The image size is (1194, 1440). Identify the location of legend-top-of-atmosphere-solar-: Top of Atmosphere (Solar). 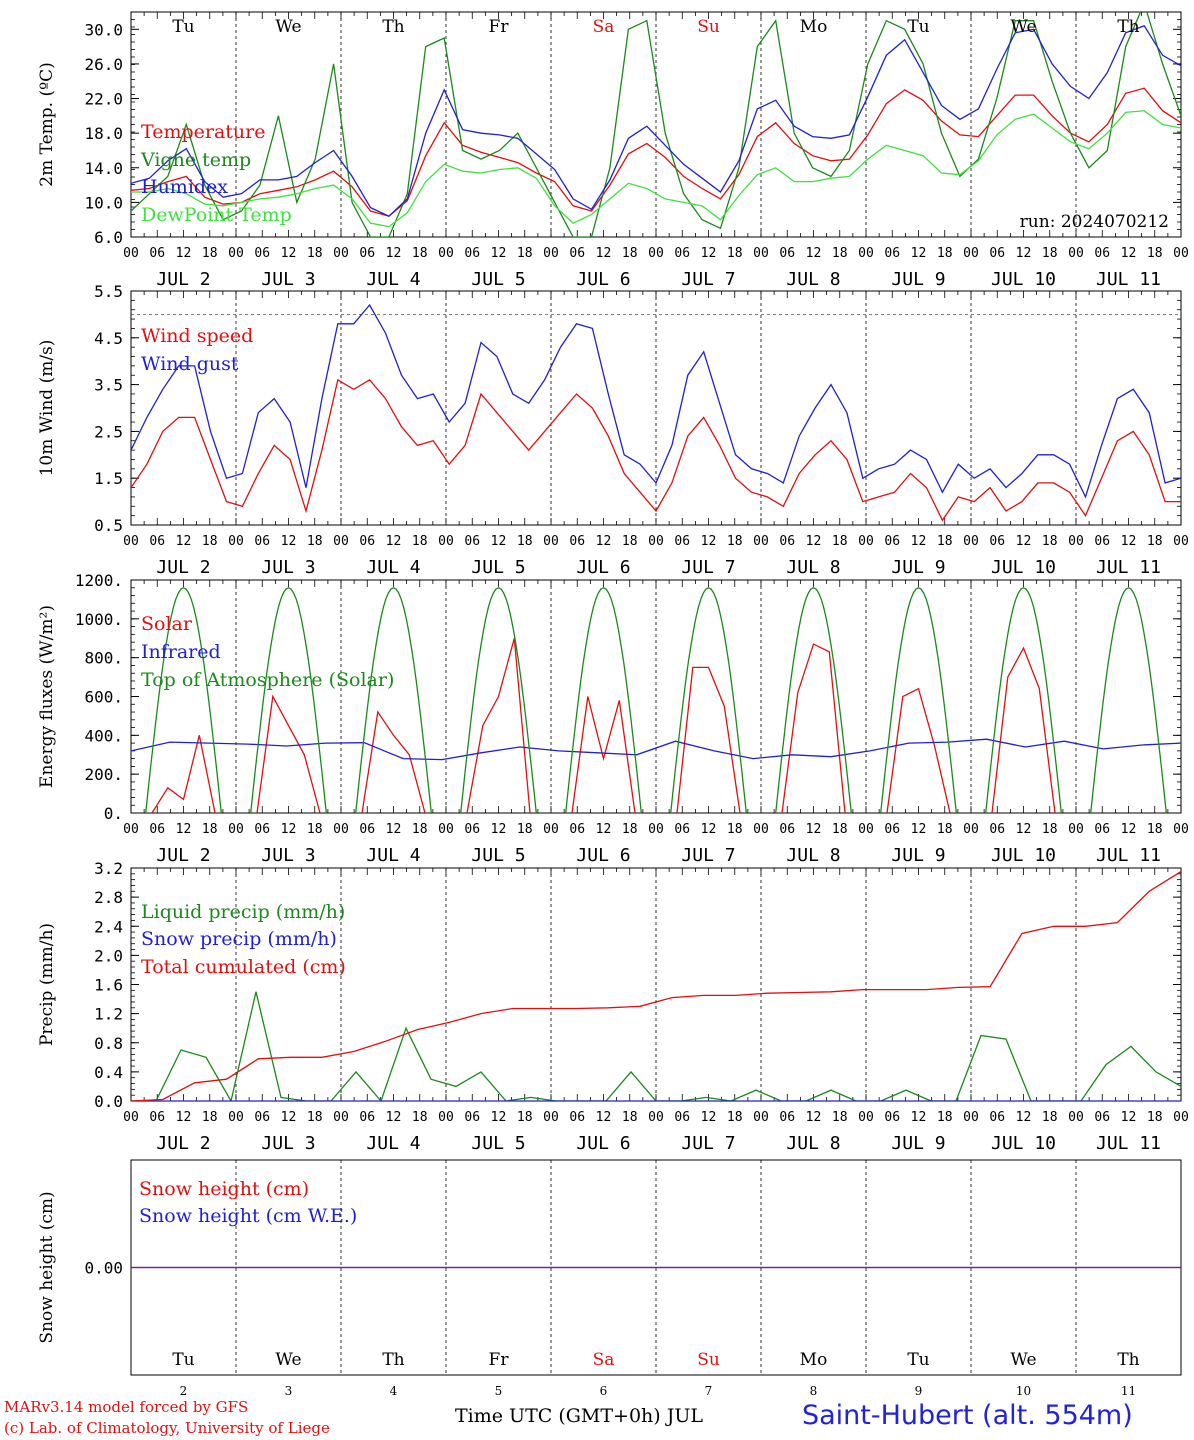
(267, 680).